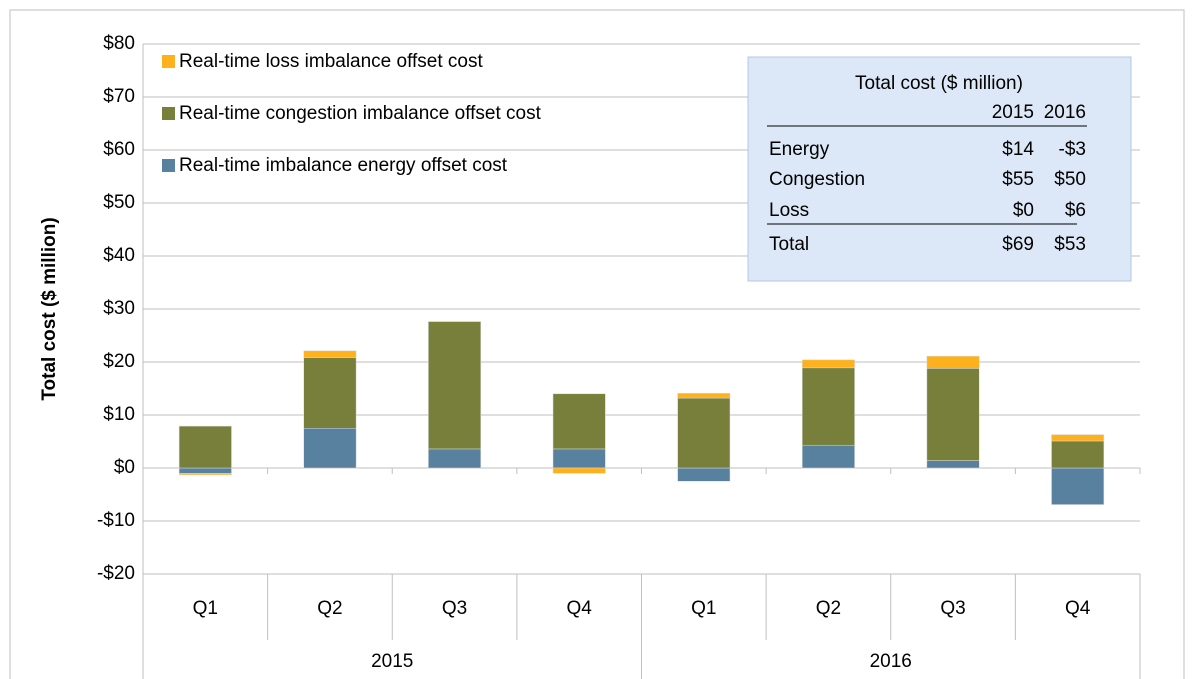  What do you see at coordinates (817, 179) in the screenshot?
I see `table-cell: Congestion` at bounding box center [817, 179].